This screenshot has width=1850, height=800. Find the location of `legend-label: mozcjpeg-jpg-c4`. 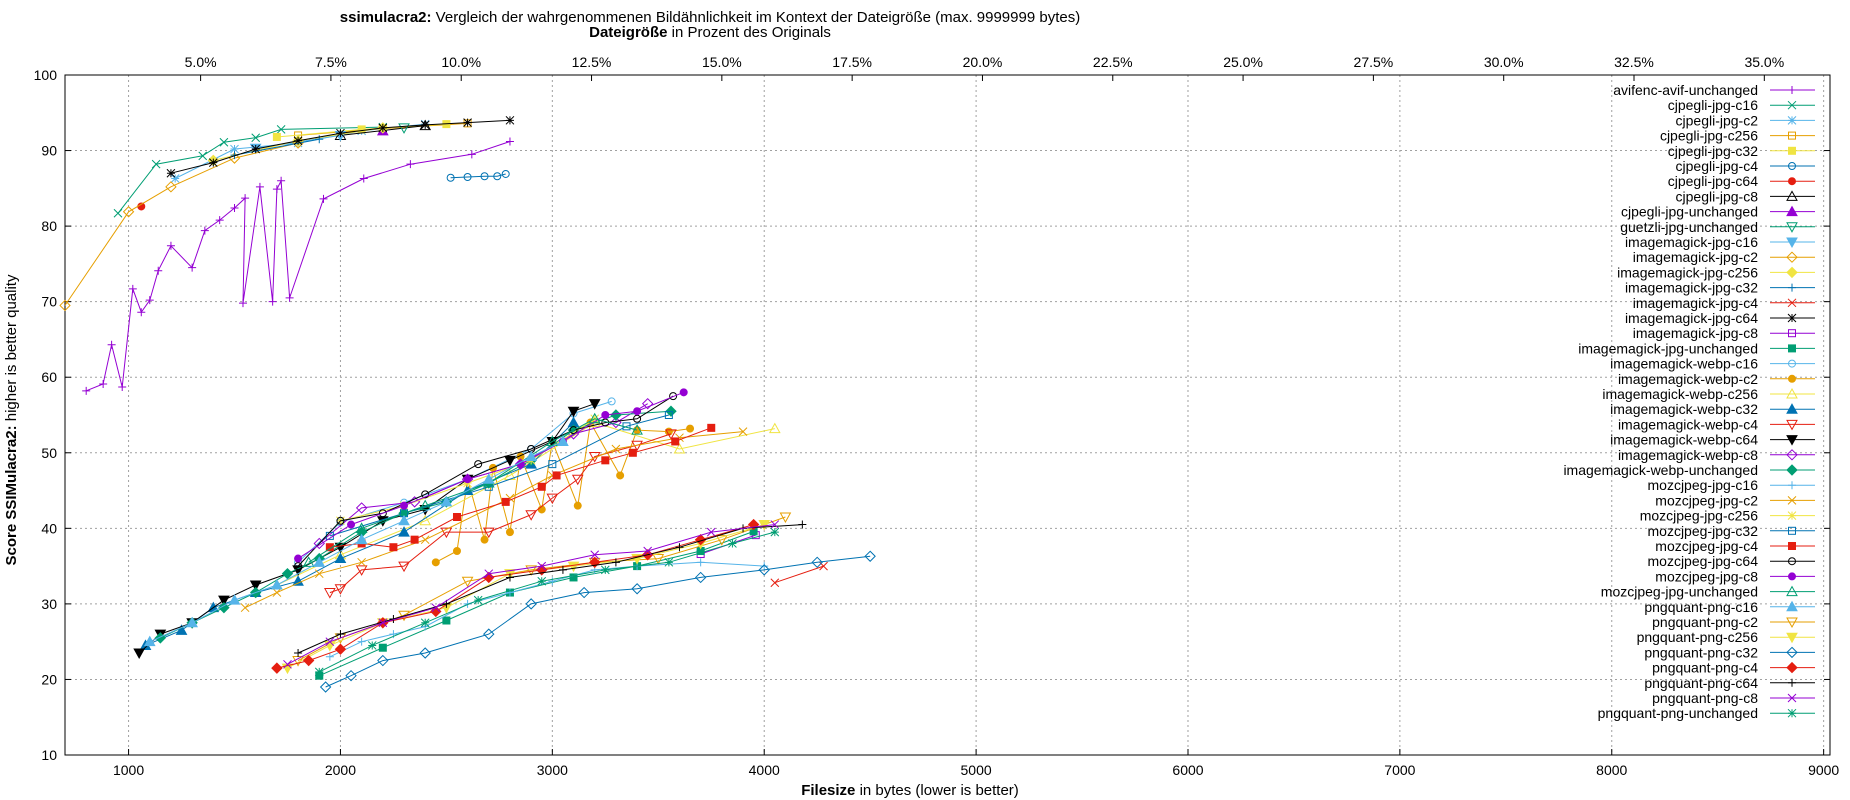

legend-label: mozcjpeg-jpg-c4 is located at coordinates (1706, 546).